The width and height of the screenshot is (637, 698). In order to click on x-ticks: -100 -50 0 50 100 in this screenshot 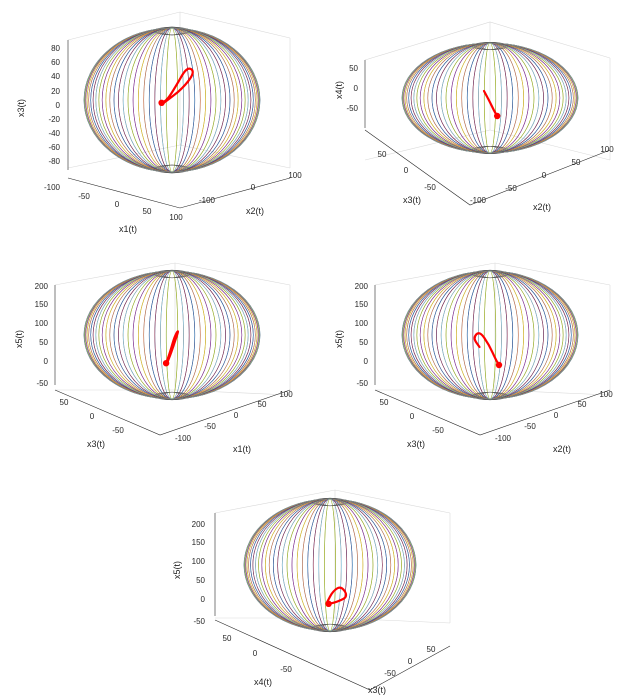, I will do `click(113, 202)`.